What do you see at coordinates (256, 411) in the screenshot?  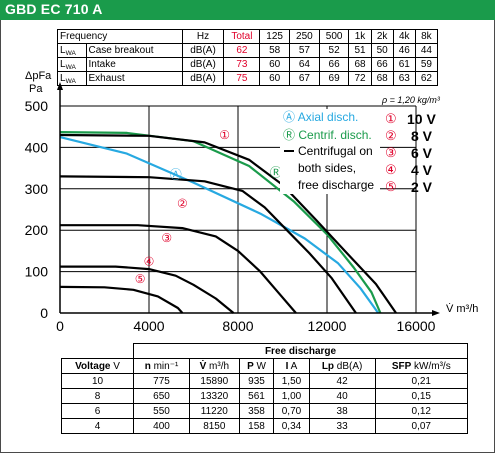 I see `table-cell: 358` at bounding box center [256, 411].